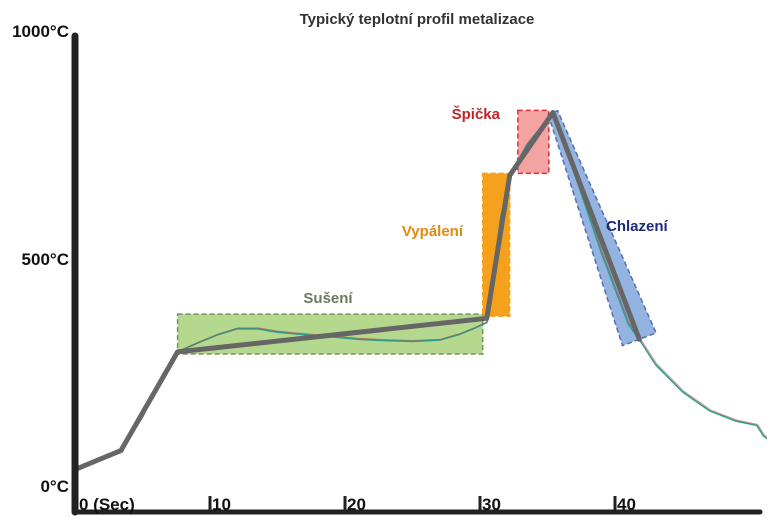 The image size is (767, 524). What do you see at coordinates (433, 231) in the screenshot?
I see `zone-label-1: Vypálení` at bounding box center [433, 231].